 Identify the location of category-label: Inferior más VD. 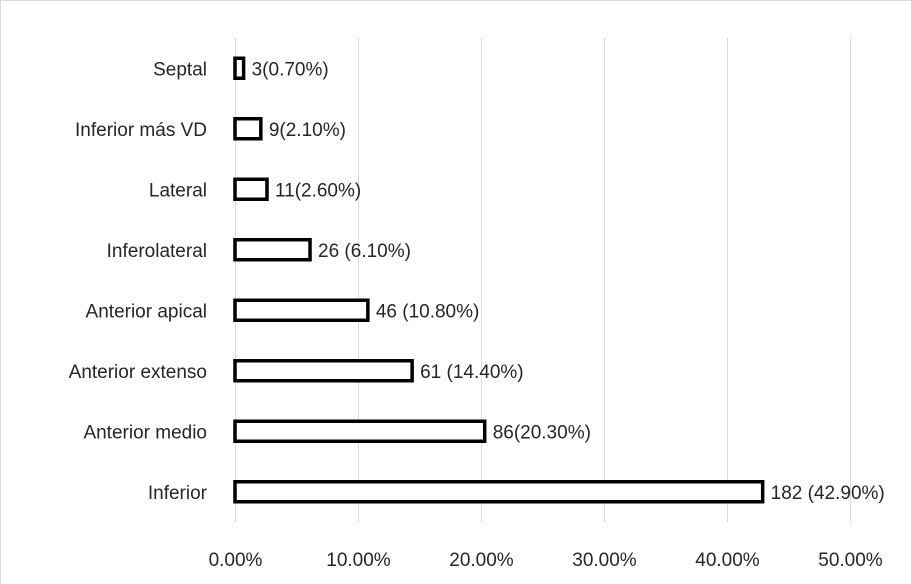
(141, 130).